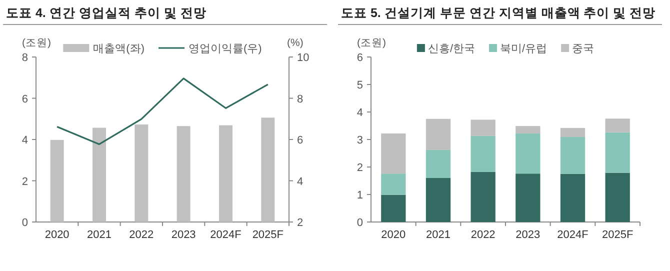 The image size is (670, 271). Describe the element at coordinates (225, 49) in the screenshot. I see `legend-label: 영업이익률(우)` at that location.